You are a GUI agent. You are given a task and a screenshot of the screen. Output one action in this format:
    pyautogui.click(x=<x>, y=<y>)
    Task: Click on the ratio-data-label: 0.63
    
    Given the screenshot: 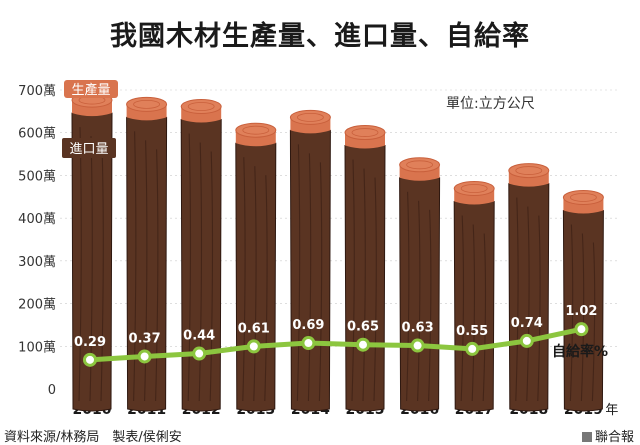 What is the action you would take?
    pyautogui.click(x=418, y=328)
    